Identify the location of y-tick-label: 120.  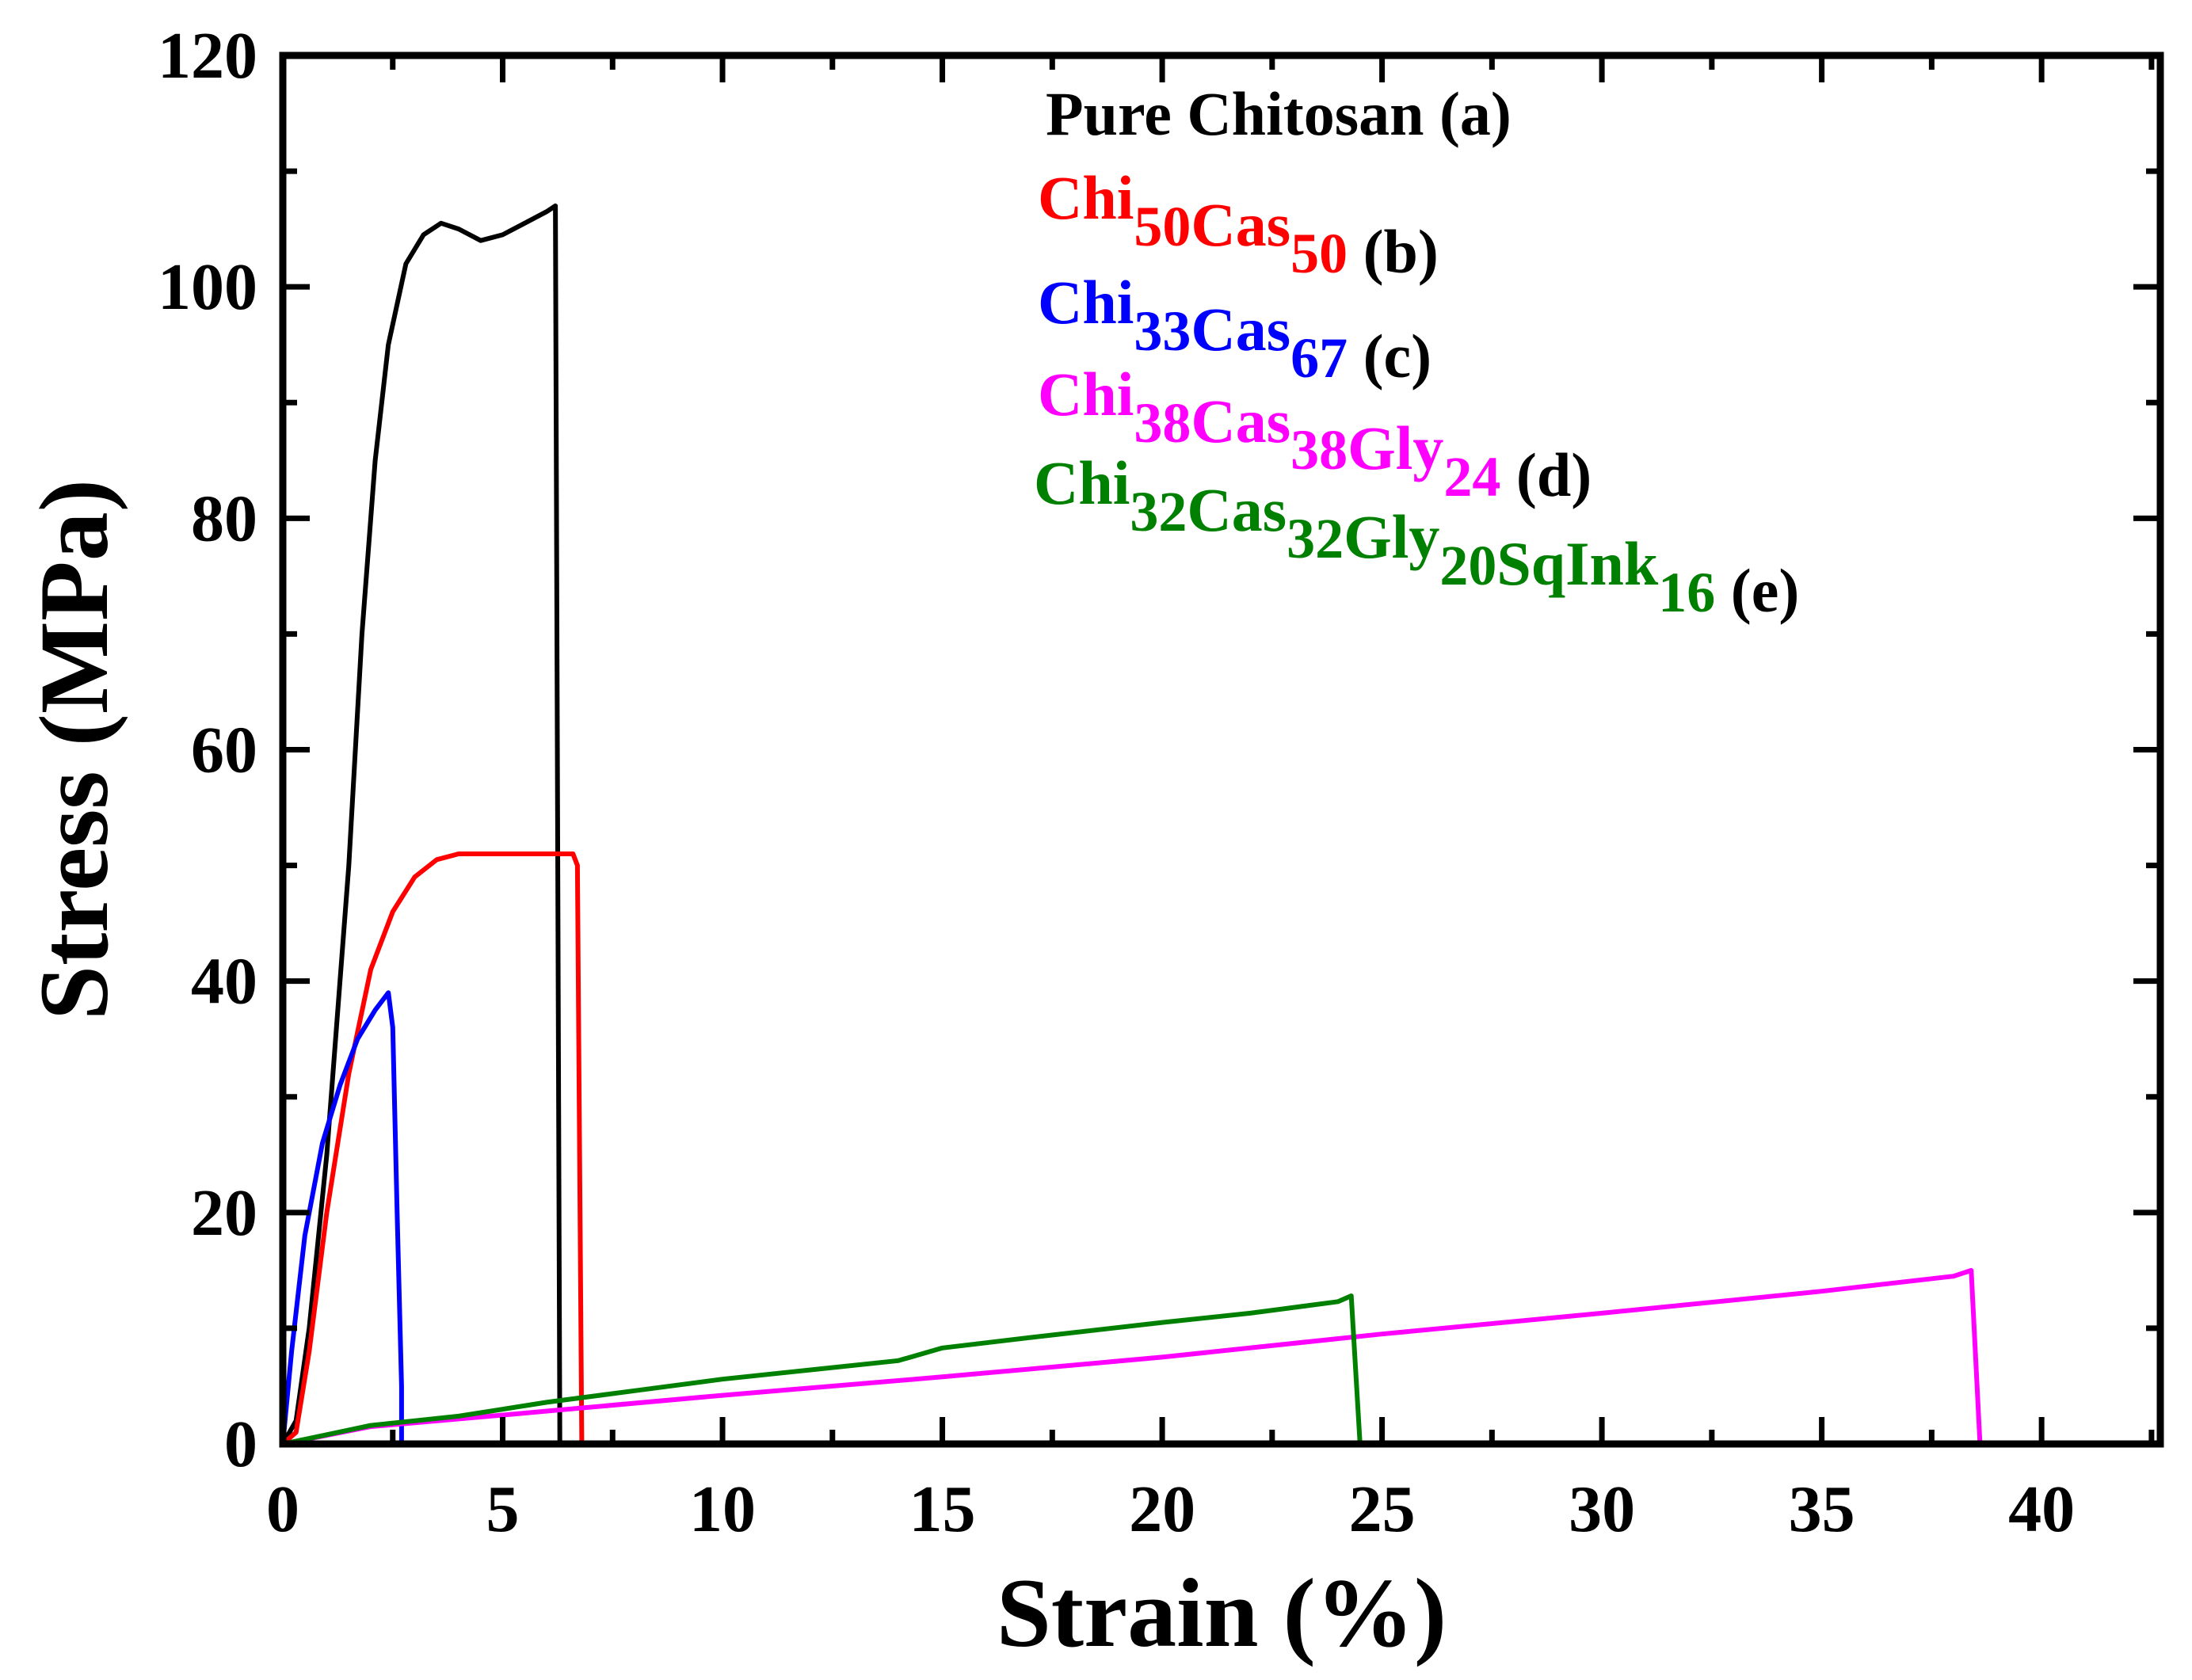
(207, 56).